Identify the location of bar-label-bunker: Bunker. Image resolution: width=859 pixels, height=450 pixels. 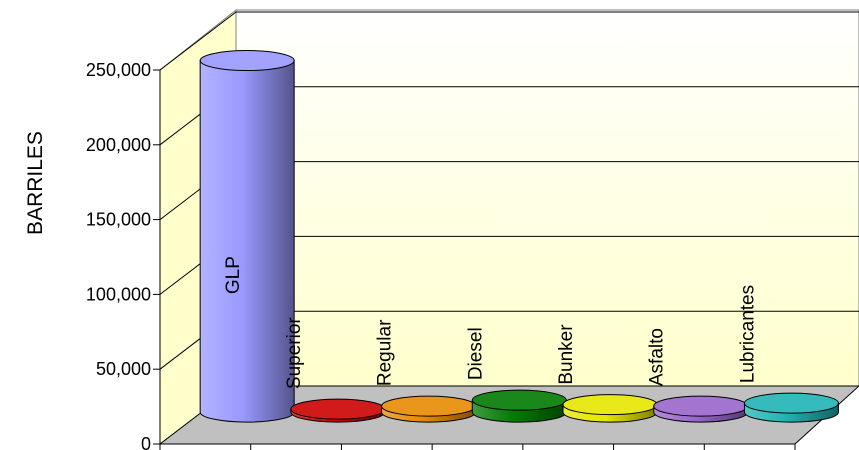
(566, 354).